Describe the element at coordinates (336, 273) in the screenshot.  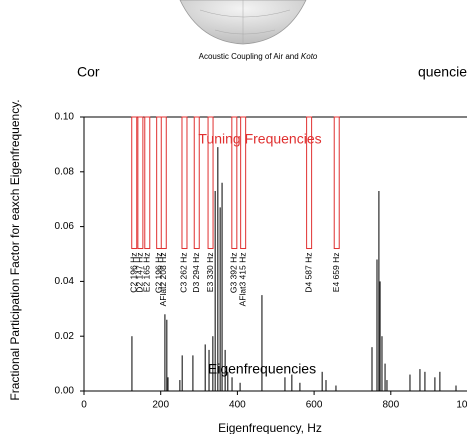
I see `tuning-label: E4 659 Hz` at that location.